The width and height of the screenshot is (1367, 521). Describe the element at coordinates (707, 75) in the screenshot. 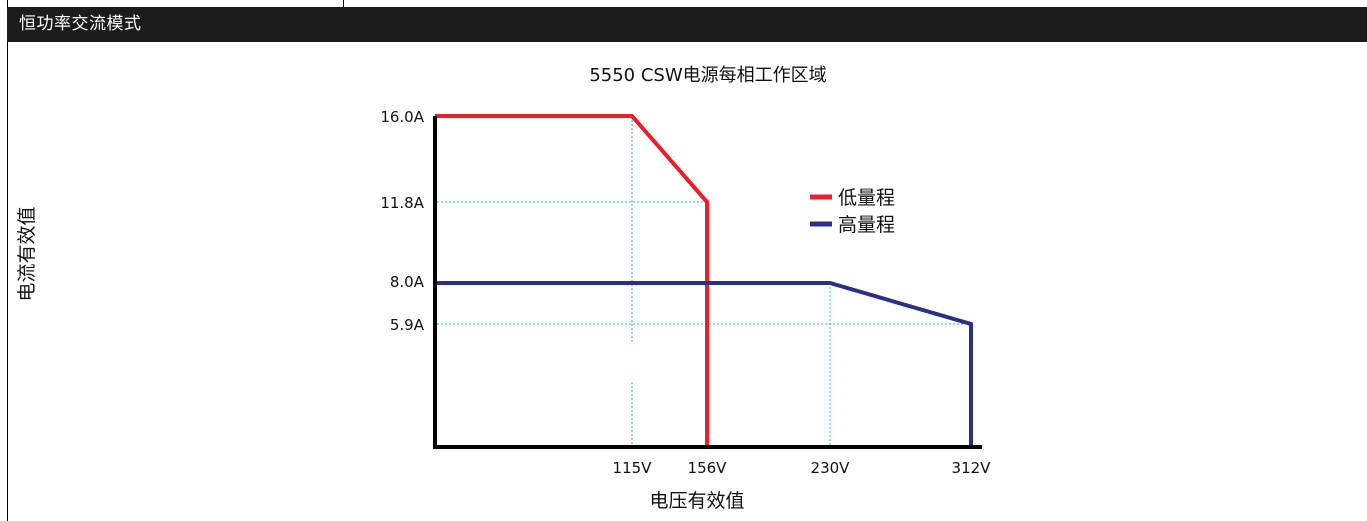

I see `chart-title: 5550 CSW电源每相工作区域` at that location.